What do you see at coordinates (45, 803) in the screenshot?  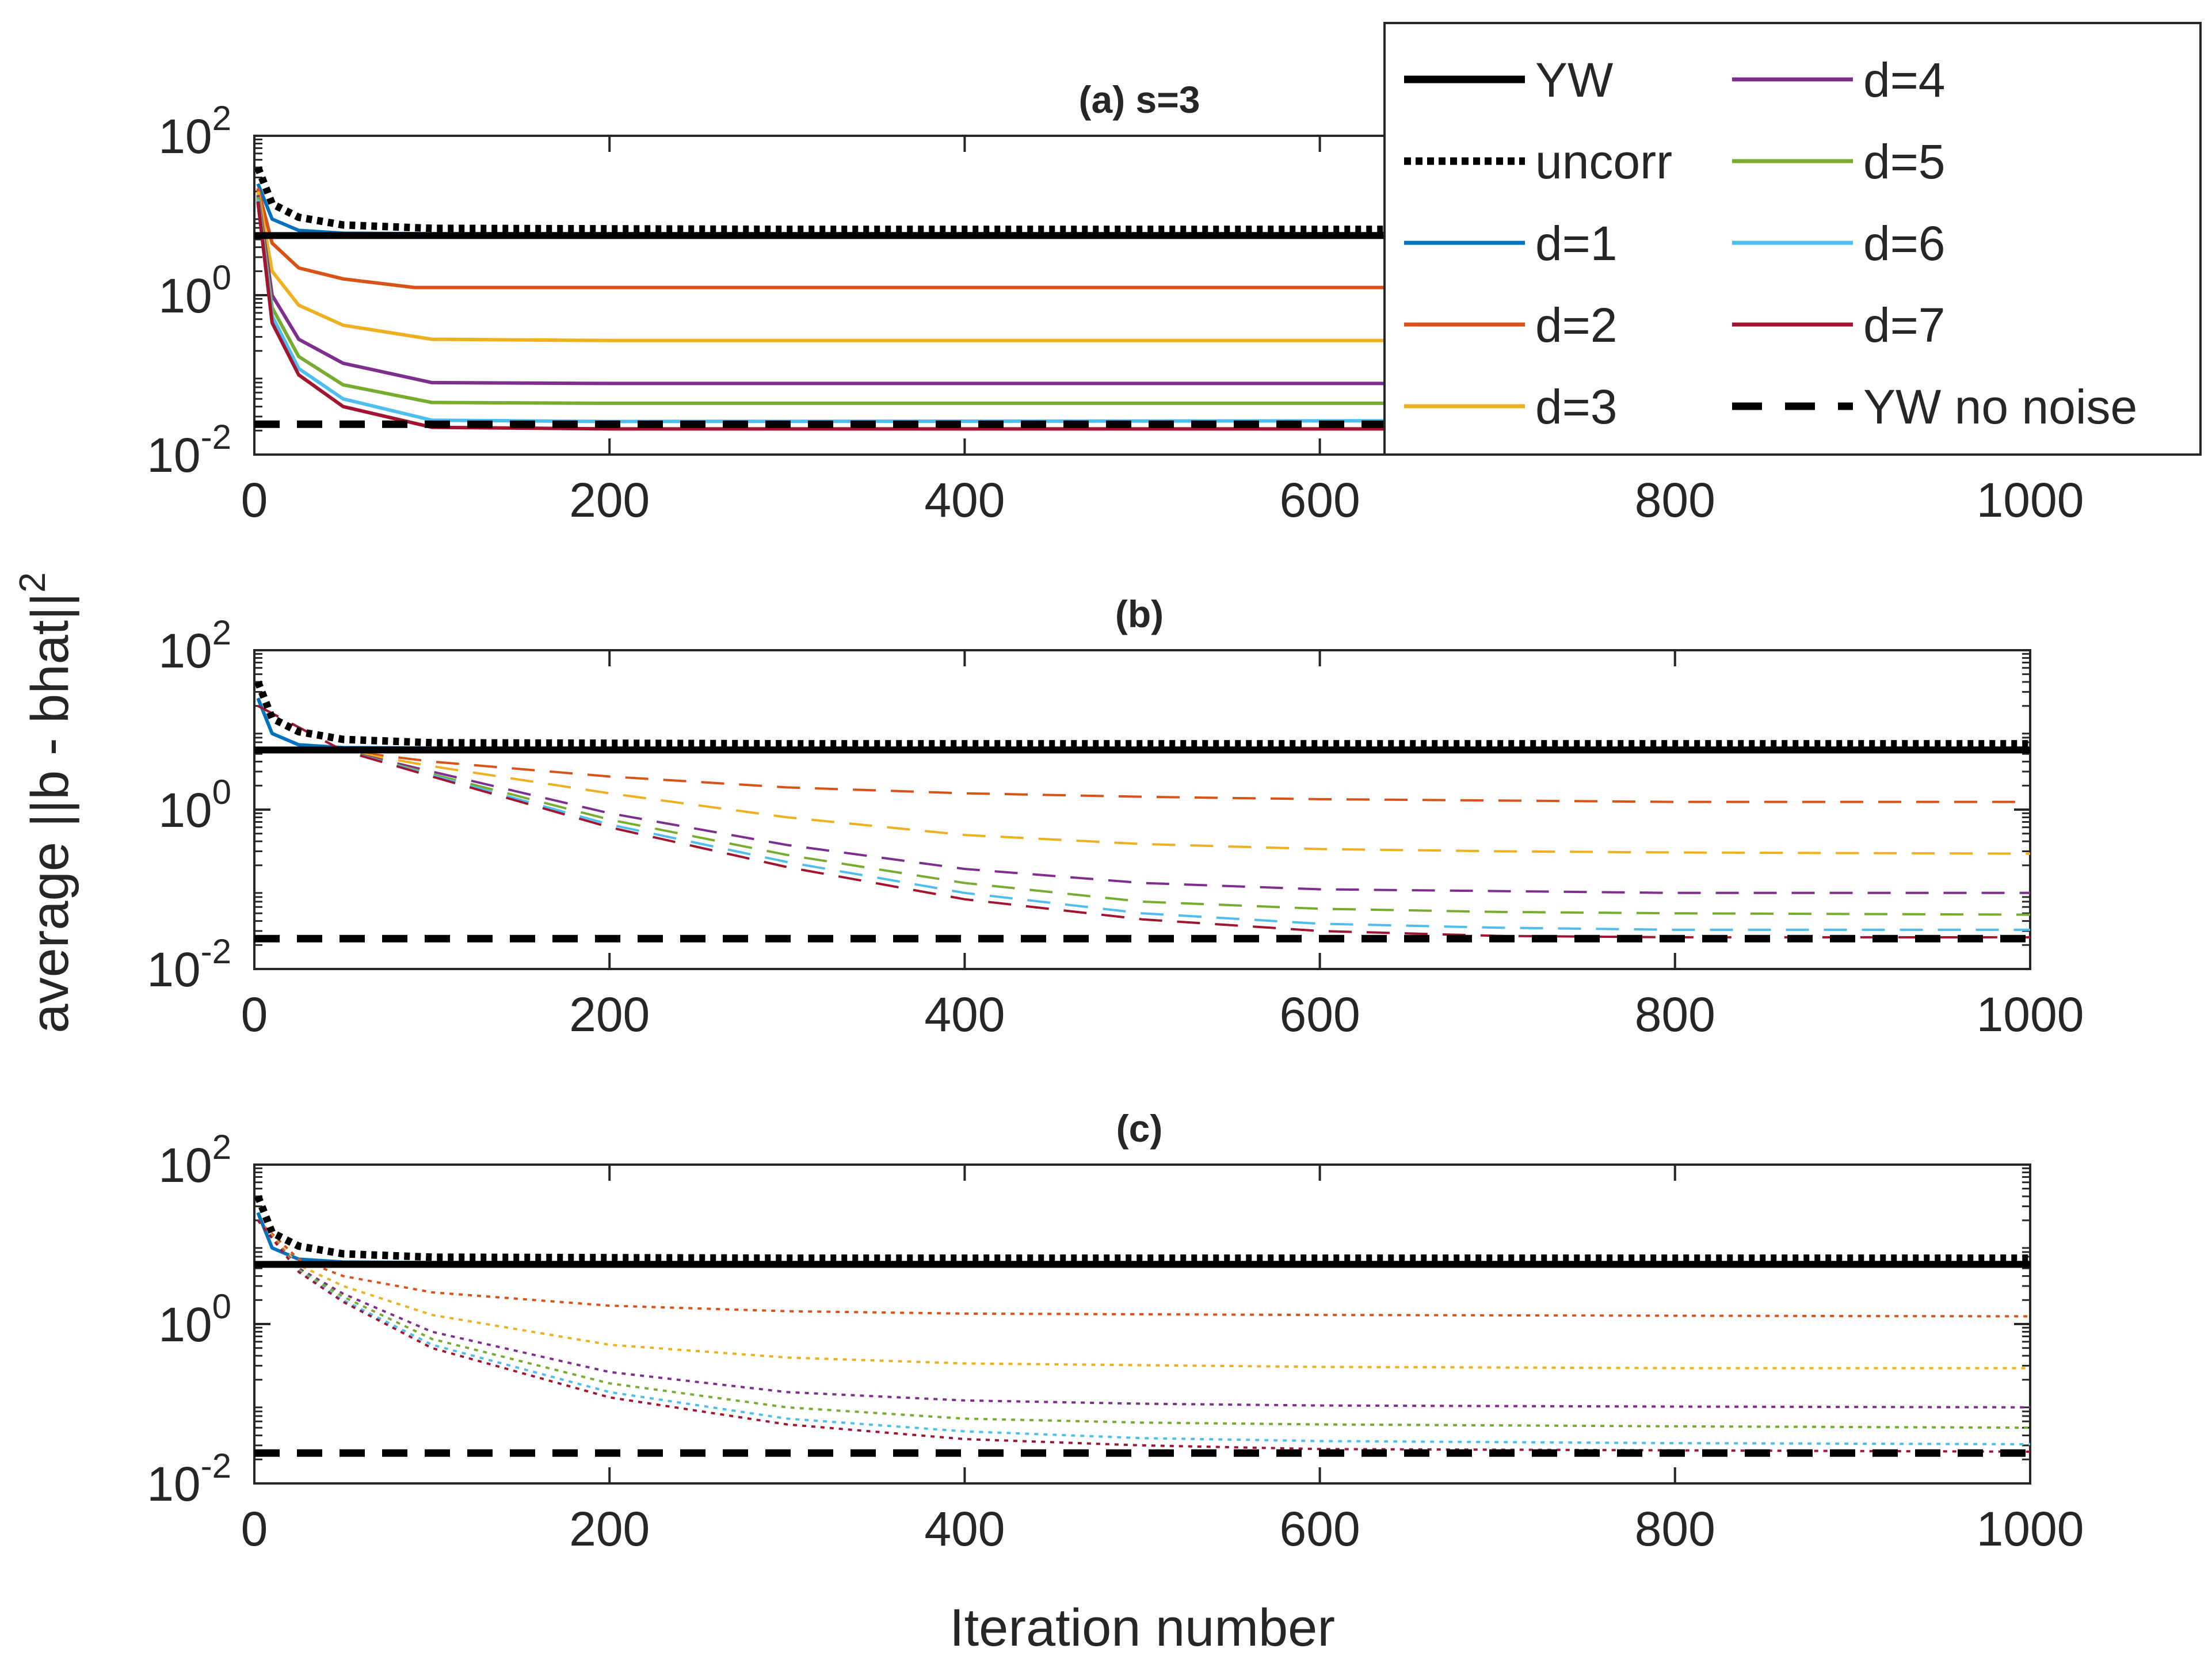 I see `y-axis-label: average ||b - bhat||2` at bounding box center [45, 803].